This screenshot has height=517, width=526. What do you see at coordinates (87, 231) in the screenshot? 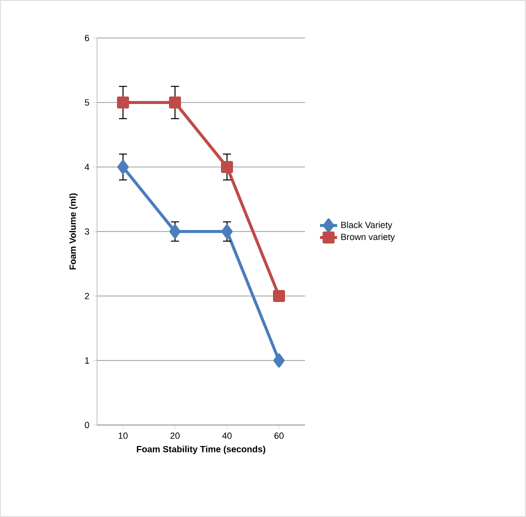
I see `y-tick-label: 3` at bounding box center [87, 231].